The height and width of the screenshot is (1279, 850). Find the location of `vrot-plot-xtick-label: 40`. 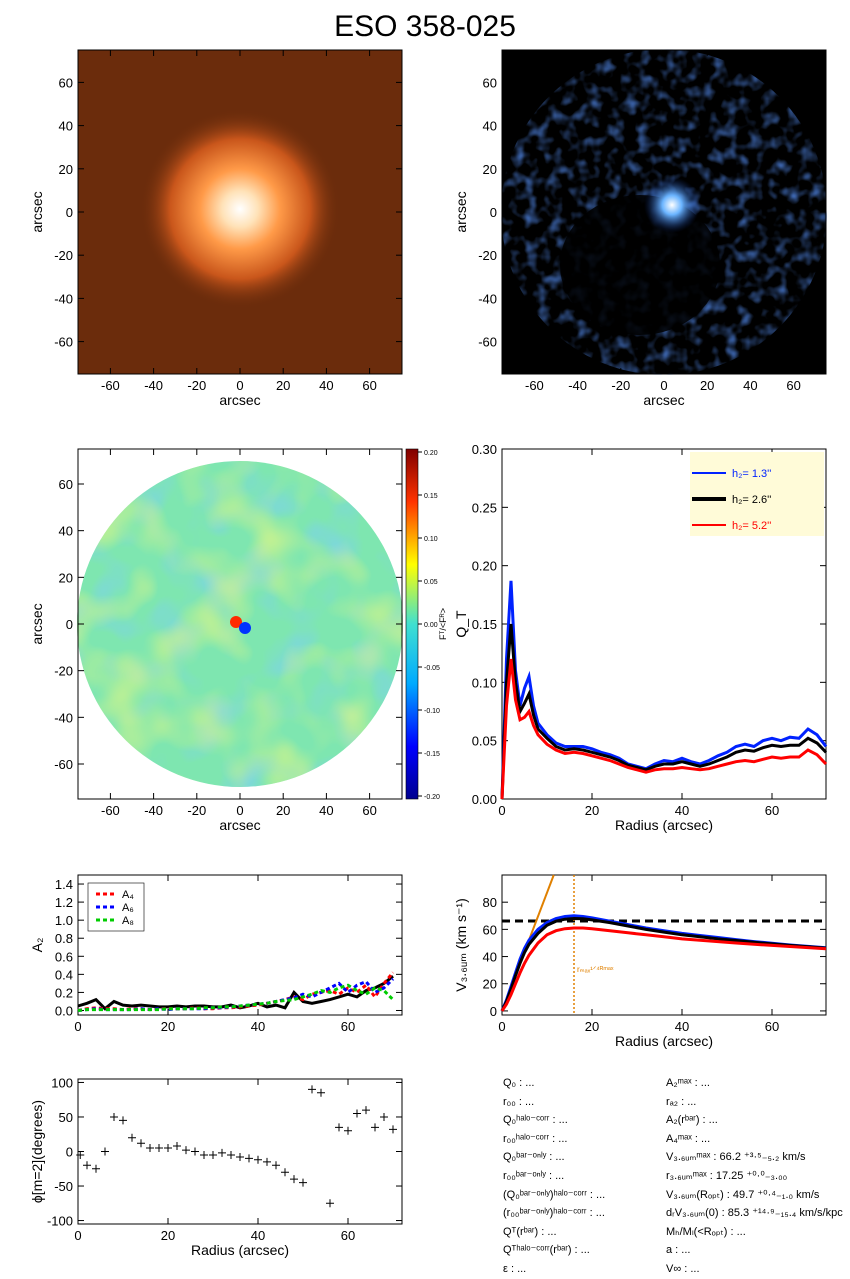

vrot-plot-xtick-label: 40 is located at coordinates (682, 1026).